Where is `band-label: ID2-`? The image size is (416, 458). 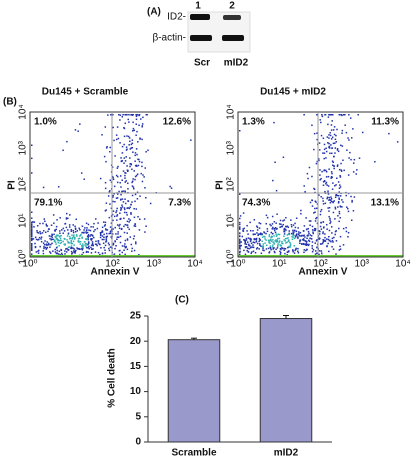 band-label: ID2- is located at coordinates (176, 17).